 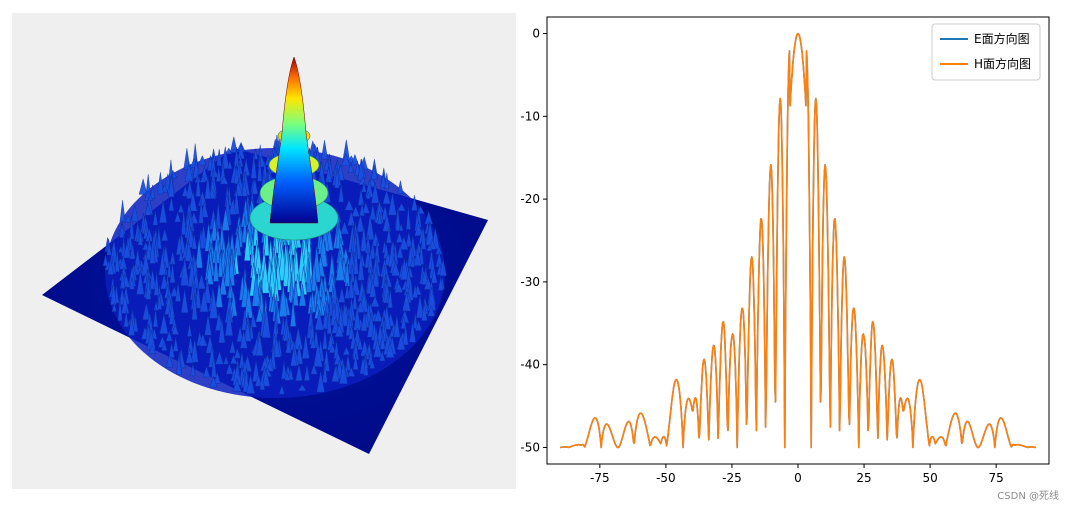 I want to click on x-tick-label: -50, so click(x=666, y=478).